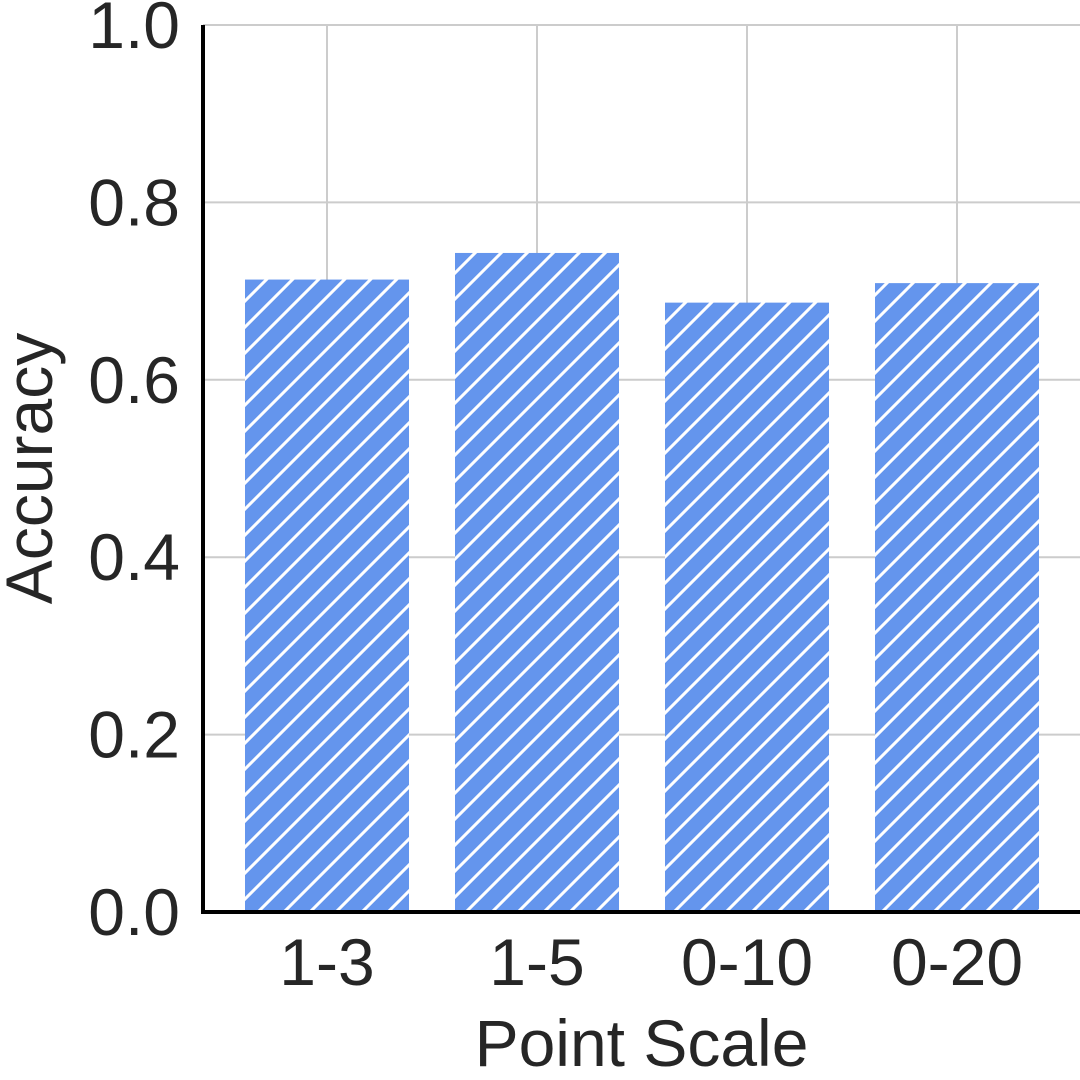  What do you see at coordinates (134, 202) in the screenshot?
I see `y-tick-label: 0.8` at bounding box center [134, 202].